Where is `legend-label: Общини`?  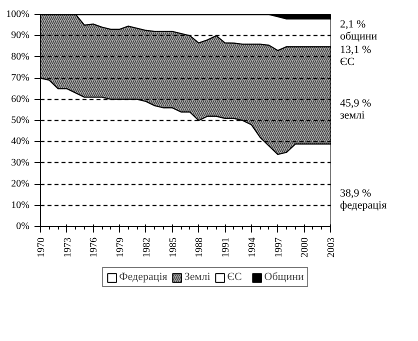 legend-label: Общини is located at coordinates (284, 277).